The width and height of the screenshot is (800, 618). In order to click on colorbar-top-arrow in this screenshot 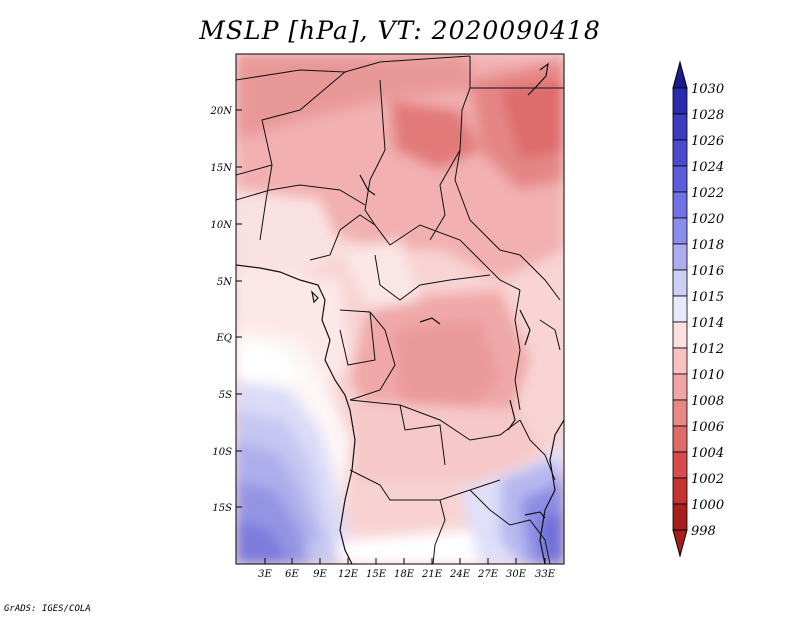, I will do `click(680, 74)`.